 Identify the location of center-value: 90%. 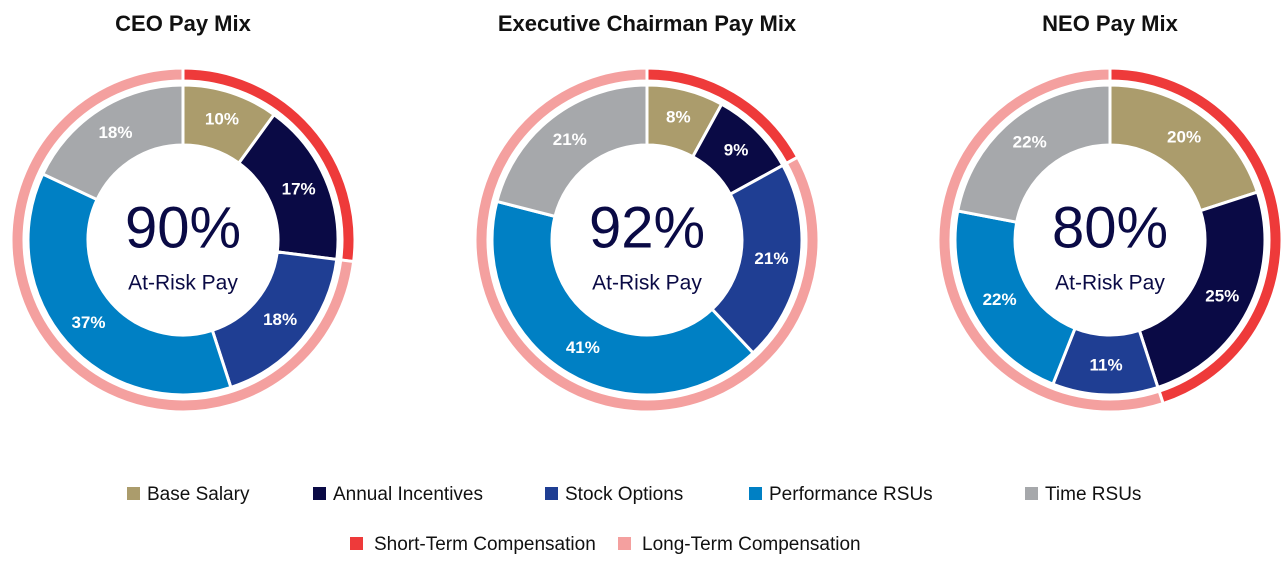
(183, 227).